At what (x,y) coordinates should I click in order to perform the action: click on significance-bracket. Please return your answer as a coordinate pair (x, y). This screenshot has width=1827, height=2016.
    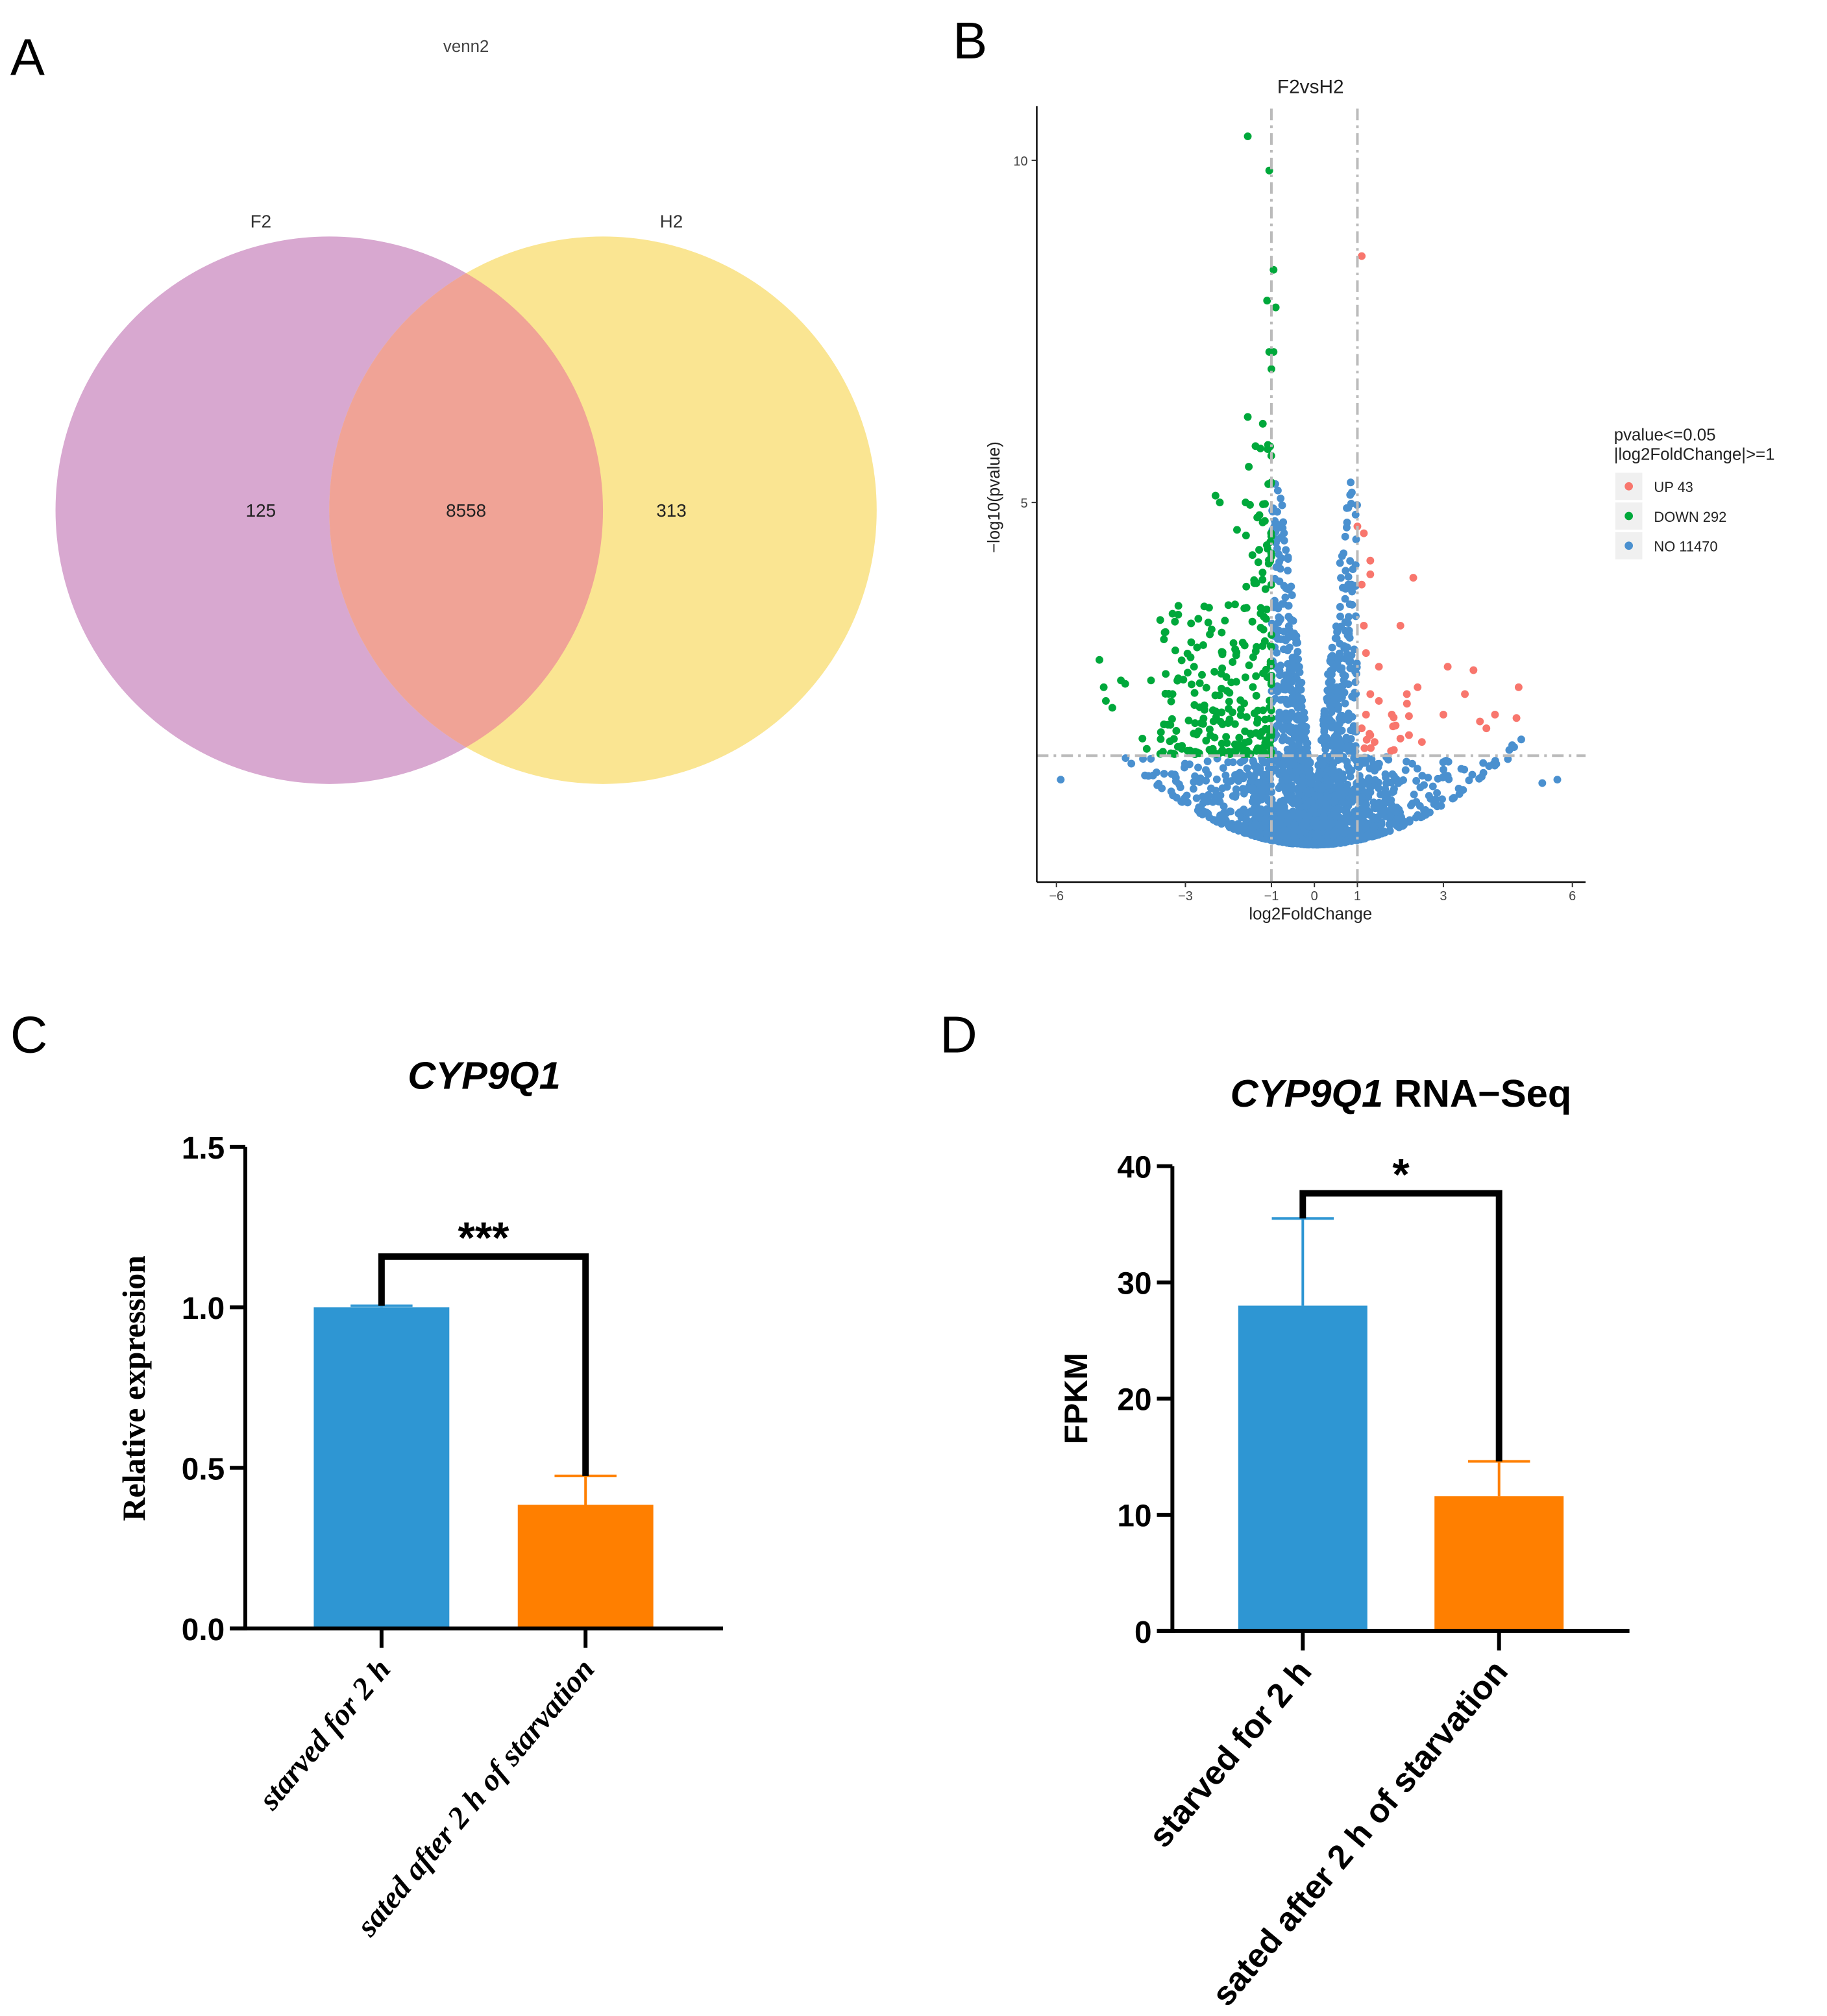
    Looking at the image, I should click on (1400, 1326).